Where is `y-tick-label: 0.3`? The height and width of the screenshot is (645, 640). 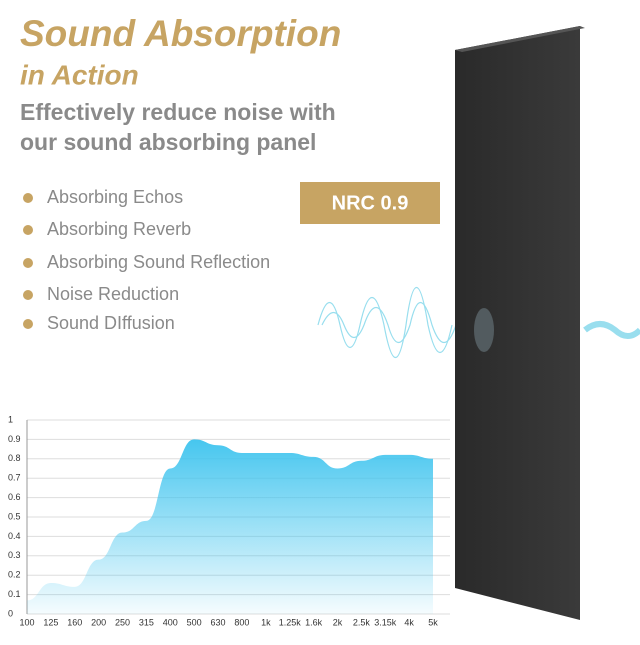 y-tick-label: 0.3 is located at coordinates (14, 555).